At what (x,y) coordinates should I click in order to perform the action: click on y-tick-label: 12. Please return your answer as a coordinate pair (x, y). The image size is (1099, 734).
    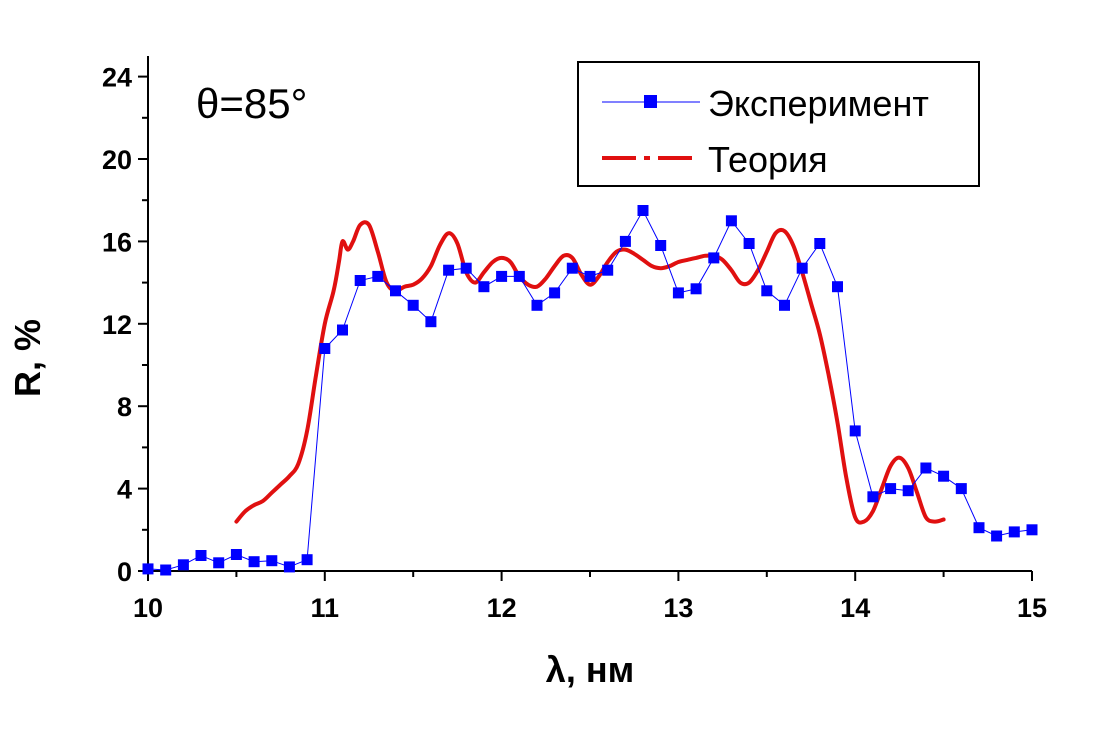
    Looking at the image, I should click on (117, 325).